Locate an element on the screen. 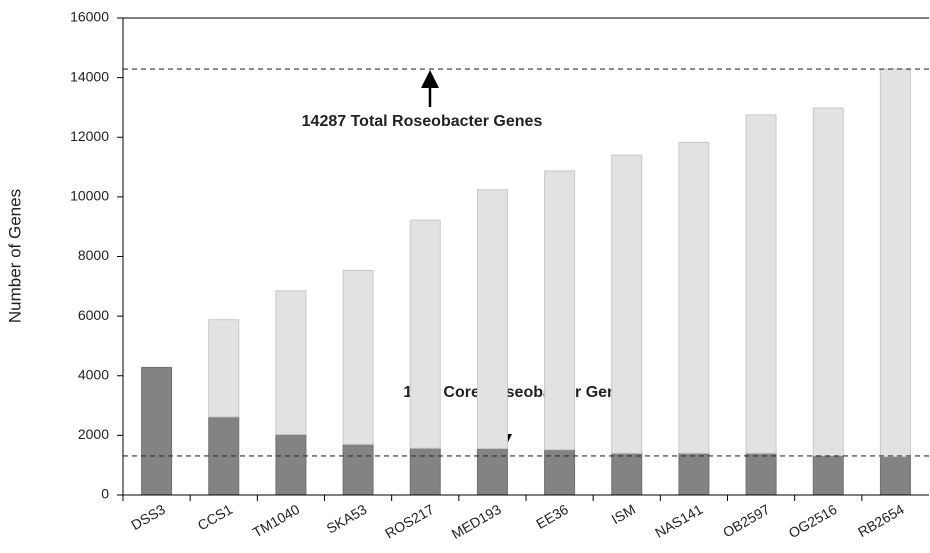  x-tick-label: ISM is located at coordinates (624, 514).